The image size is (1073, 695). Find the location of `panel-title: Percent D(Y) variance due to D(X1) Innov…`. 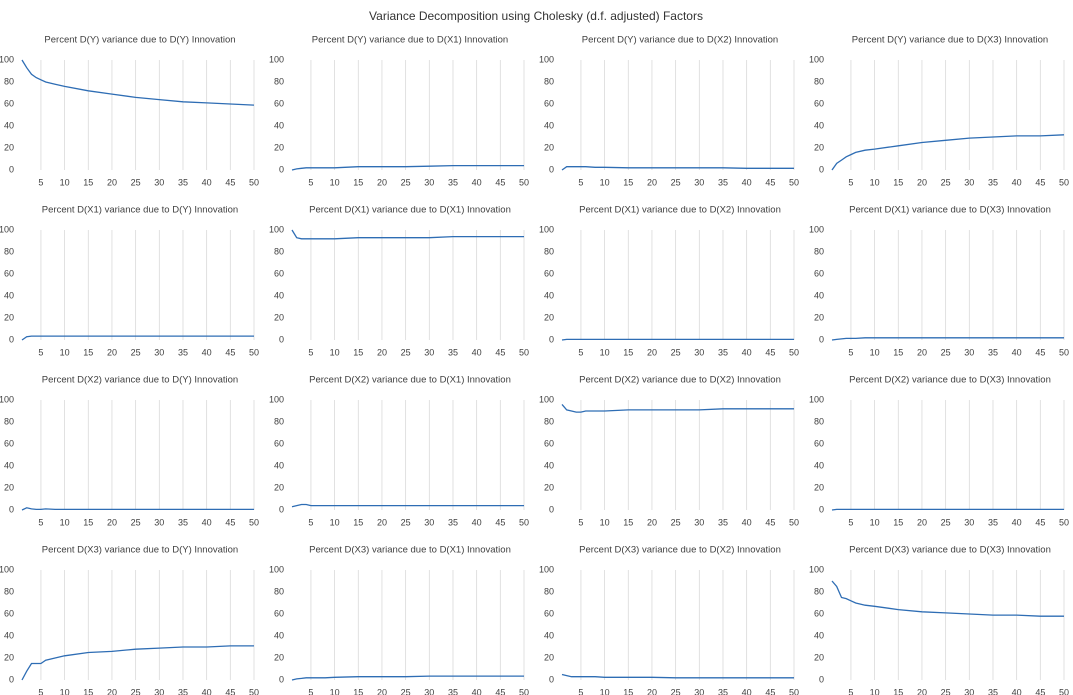

panel-title: Percent D(Y) variance due to D(X1) Innov… is located at coordinates (410, 40).